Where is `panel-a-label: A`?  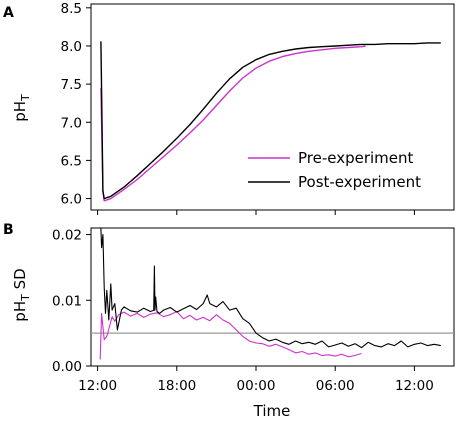 panel-a-label: A is located at coordinates (8, 13).